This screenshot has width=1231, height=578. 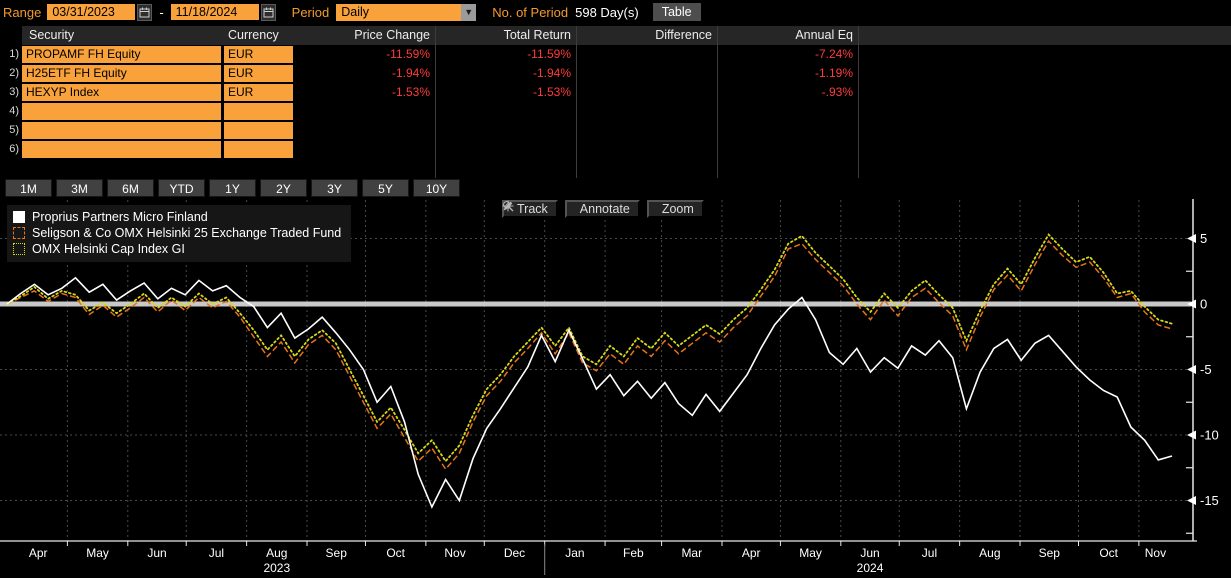 I want to click on row-number: 1), so click(x=14, y=54).